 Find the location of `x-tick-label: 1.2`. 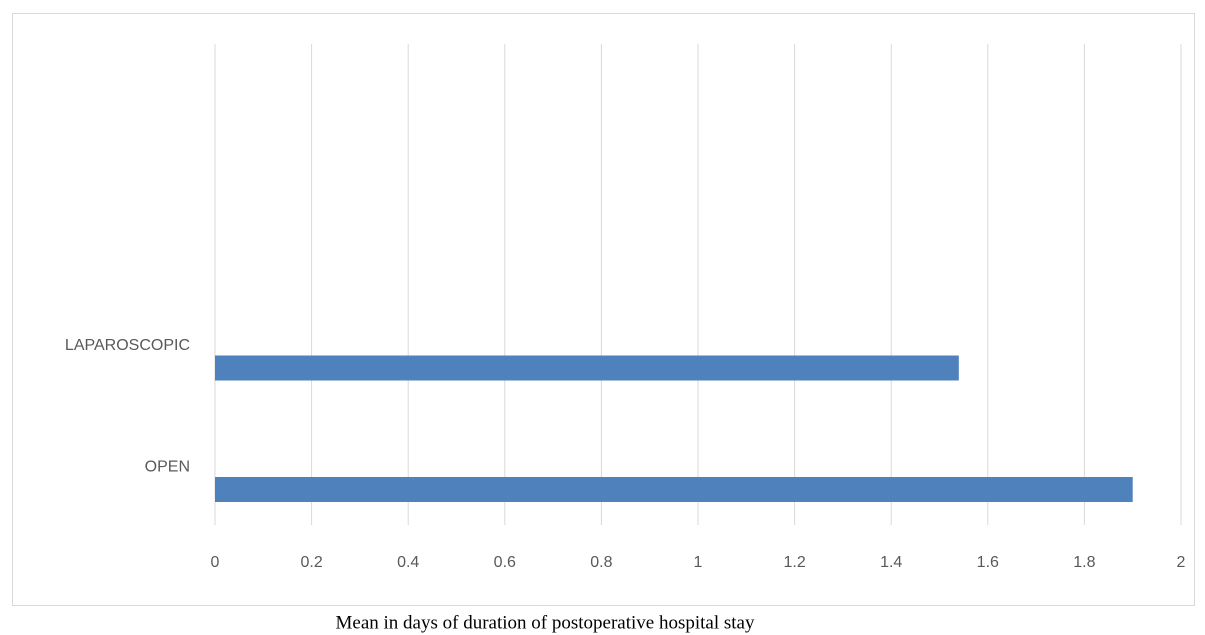

x-tick-label: 1.2 is located at coordinates (794, 562).